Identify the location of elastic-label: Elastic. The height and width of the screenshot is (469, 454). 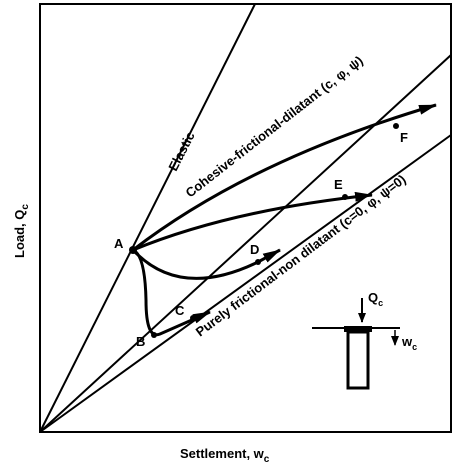
(181, 151).